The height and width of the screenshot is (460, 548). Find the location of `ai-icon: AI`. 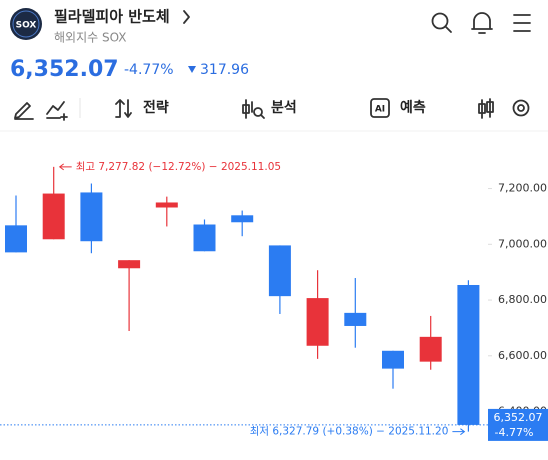

ai-icon: AI is located at coordinates (380, 110).